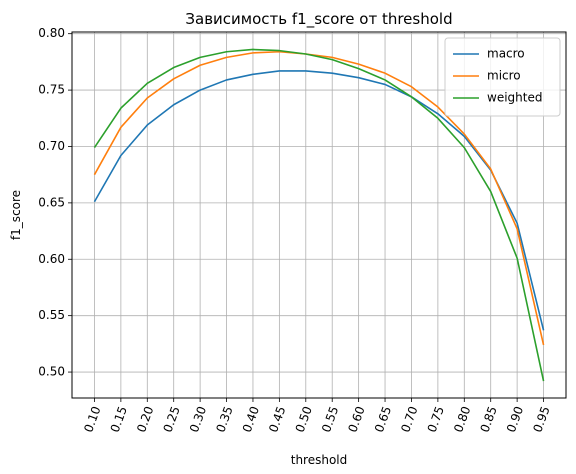 Image resolution: width=576 pixels, height=474 pixels. Describe the element at coordinates (514, 98) in the screenshot. I see `legend-label-weighted: weighted` at that location.